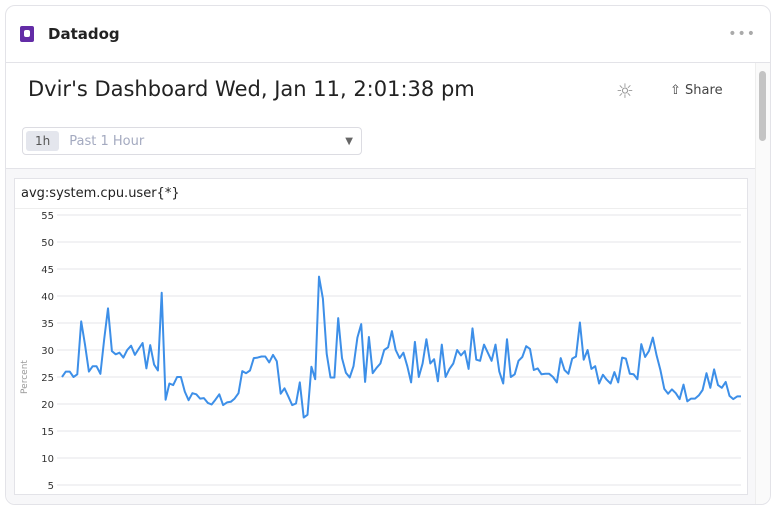  I want to click on timeframe-select: 1h Past 1 Hour ▼, so click(192, 141).